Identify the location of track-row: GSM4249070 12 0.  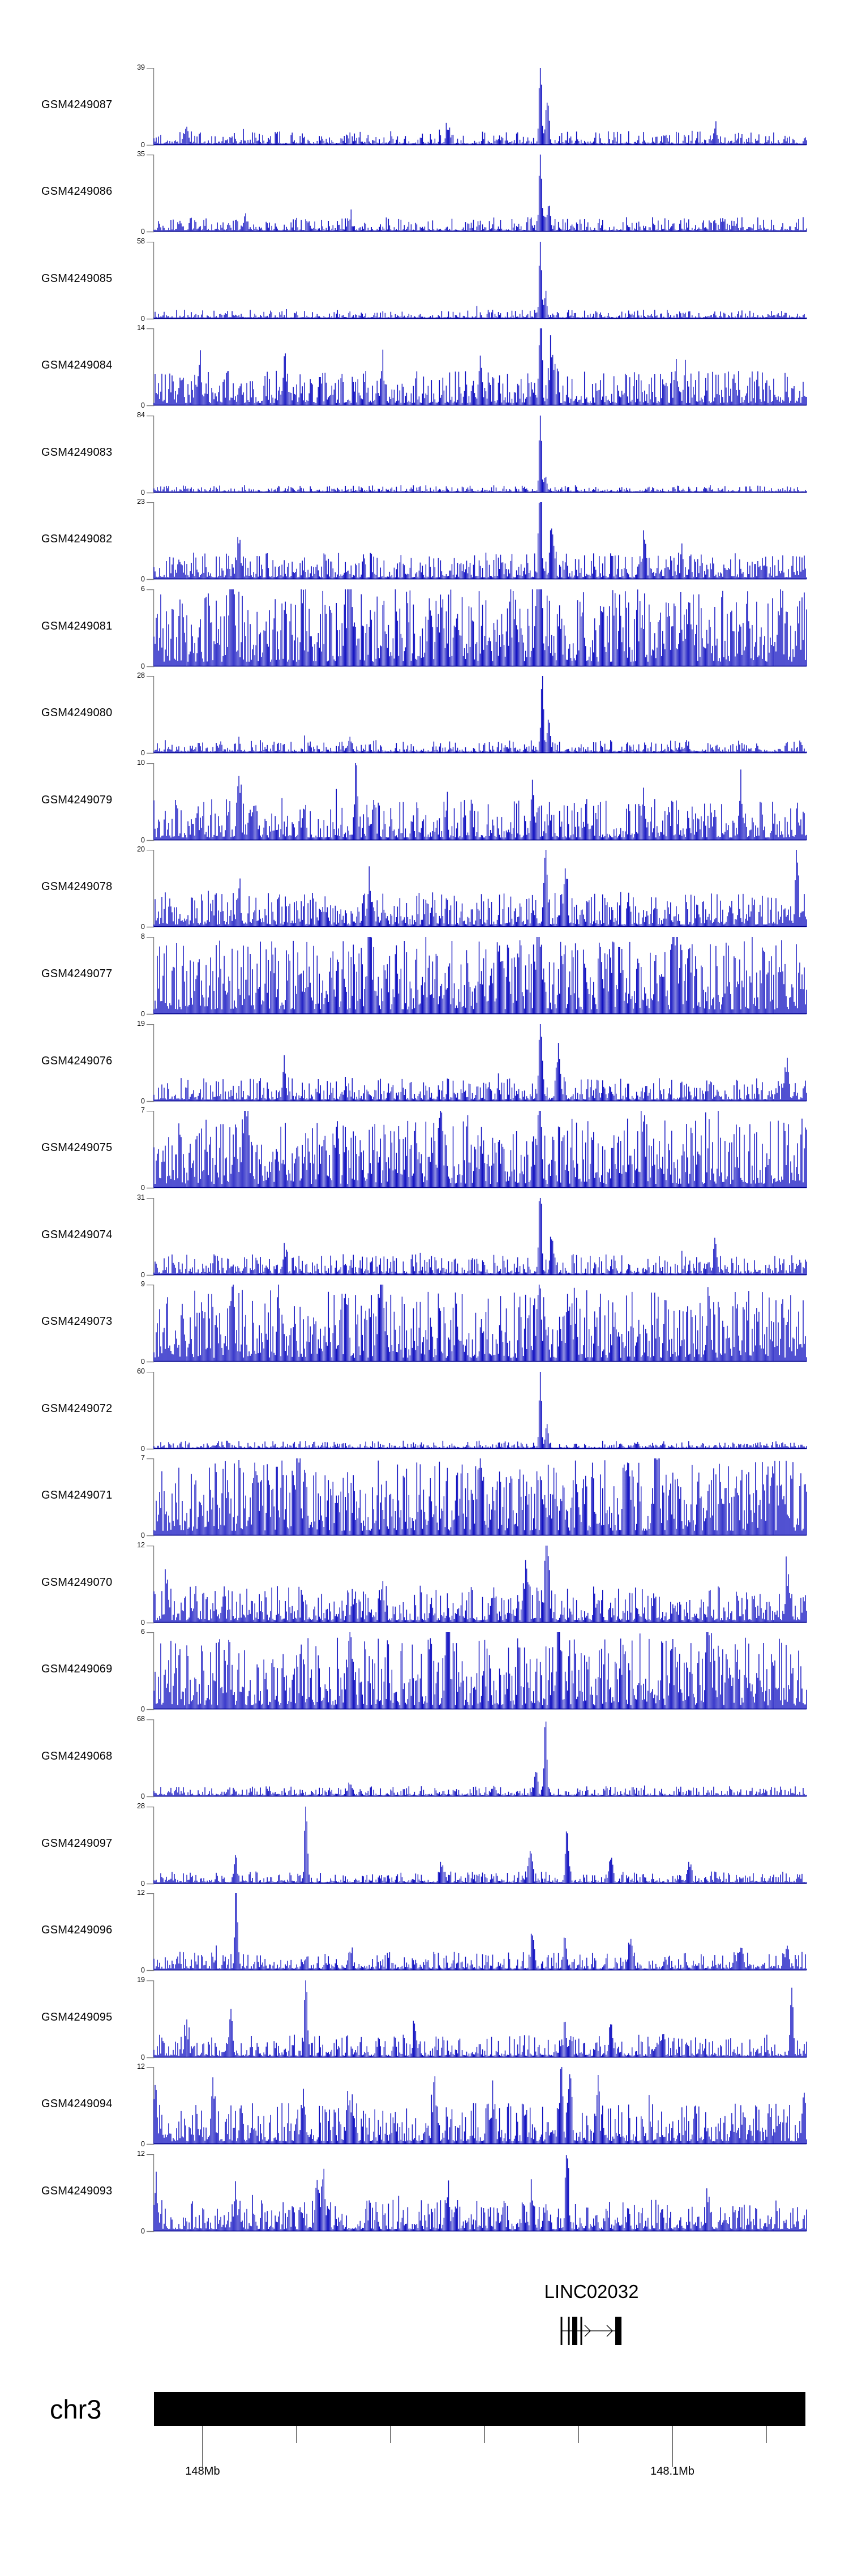
(424, 1584).